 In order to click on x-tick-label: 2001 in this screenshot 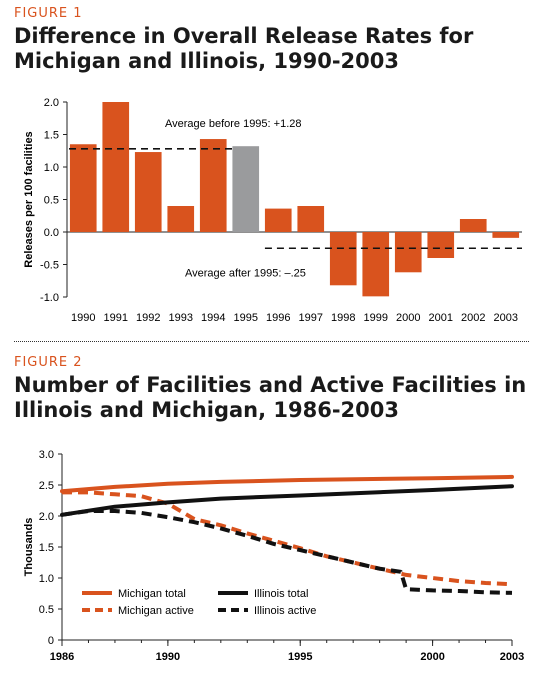, I will do `click(441, 318)`.